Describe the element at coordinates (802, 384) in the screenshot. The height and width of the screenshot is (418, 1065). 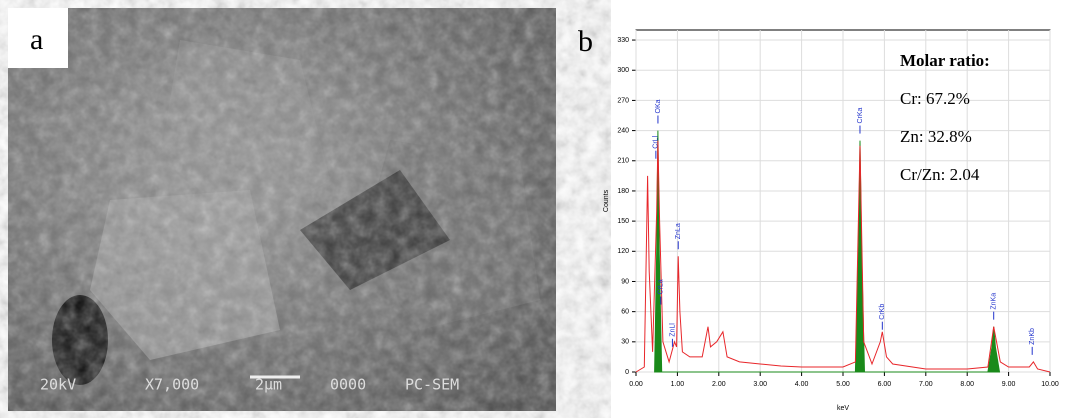
I see `x-tick-label: 4.00` at that location.